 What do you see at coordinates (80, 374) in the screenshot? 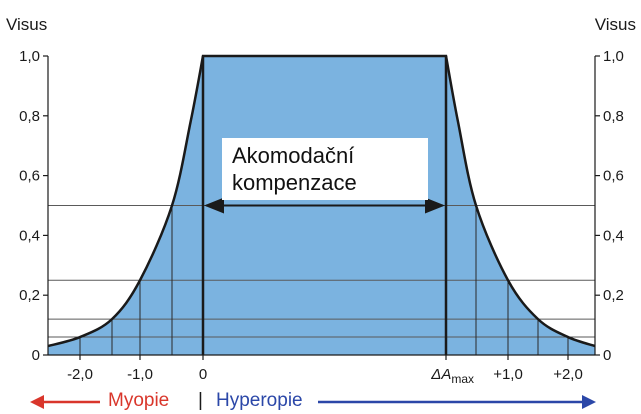
I see `x-tick-label-1: -2,0` at bounding box center [80, 374].